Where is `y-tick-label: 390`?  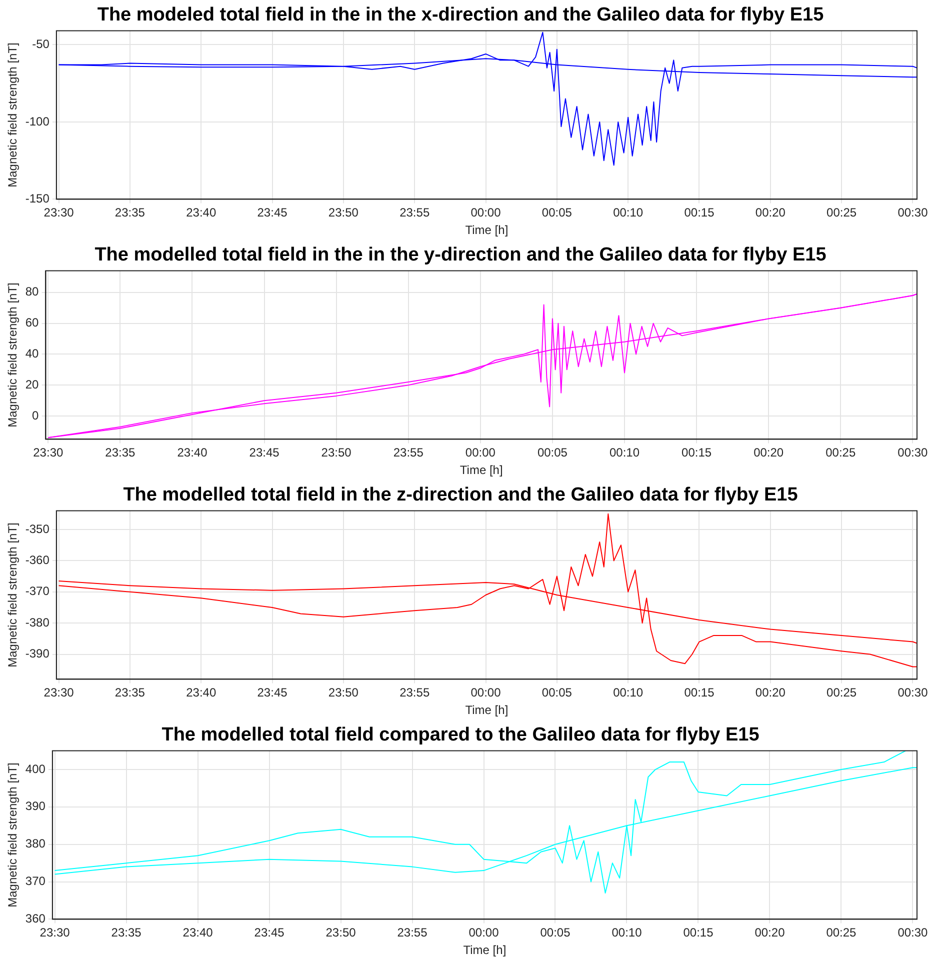 y-tick-label: 390 is located at coordinates (35, 806).